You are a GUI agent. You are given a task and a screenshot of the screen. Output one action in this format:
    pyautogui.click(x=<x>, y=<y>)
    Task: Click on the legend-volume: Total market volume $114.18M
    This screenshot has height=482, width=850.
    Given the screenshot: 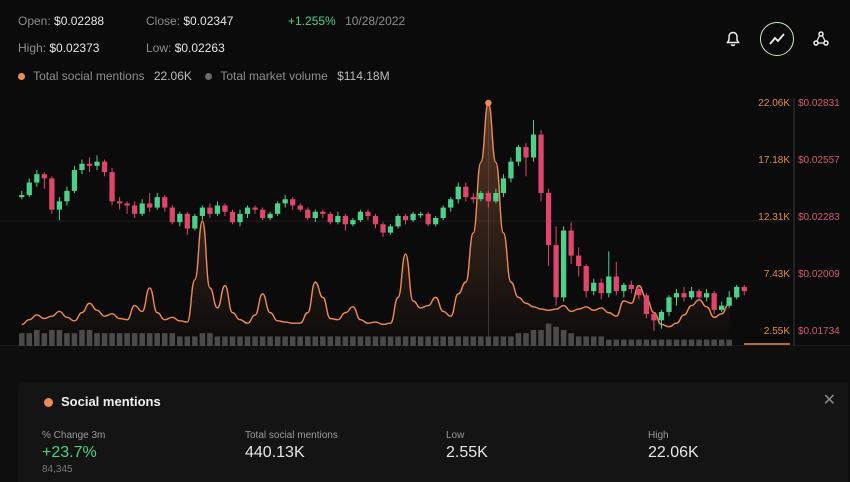 What is the action you would take?
    pyautogui.click(x=297, y=76)
    